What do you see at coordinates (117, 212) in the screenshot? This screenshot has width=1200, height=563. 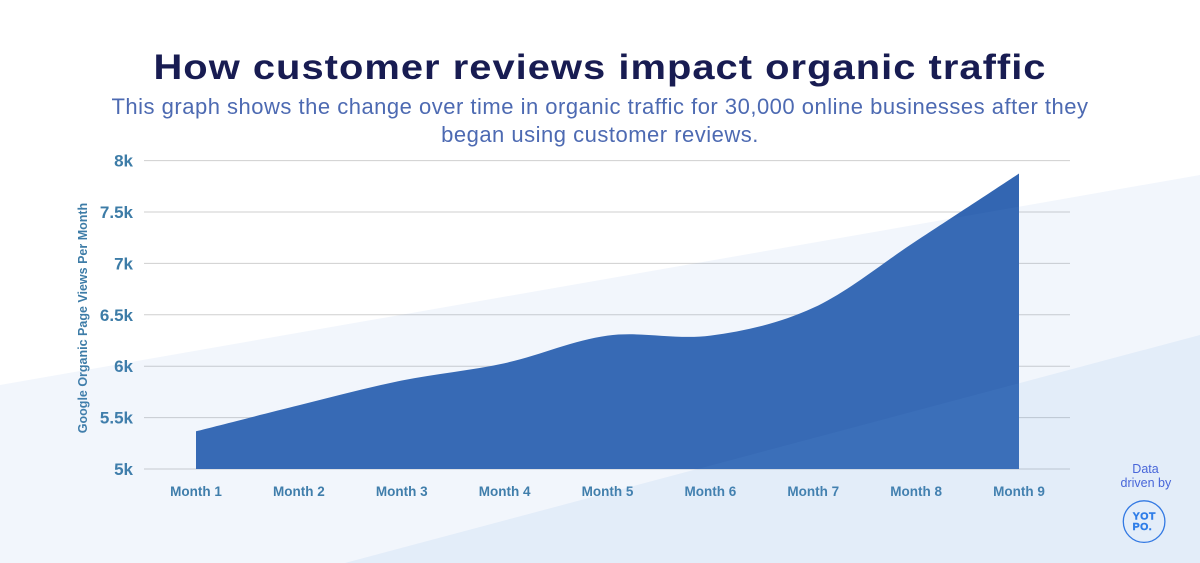 I see `svg-text: 7.5k` at bounding box center [117, 212].